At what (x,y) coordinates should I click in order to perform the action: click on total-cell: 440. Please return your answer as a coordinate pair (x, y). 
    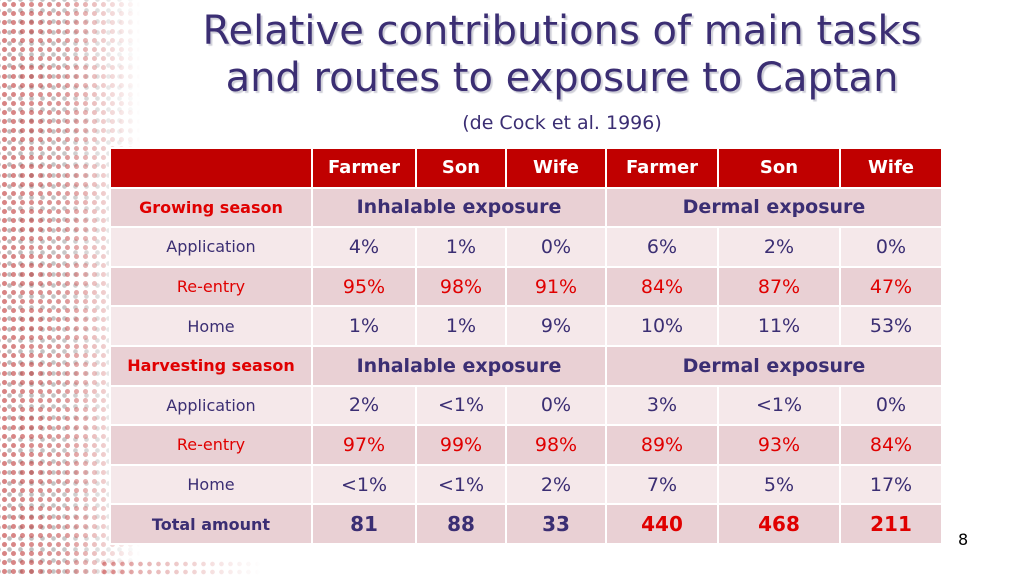
    Looking at the image, I should click on (662, 524).